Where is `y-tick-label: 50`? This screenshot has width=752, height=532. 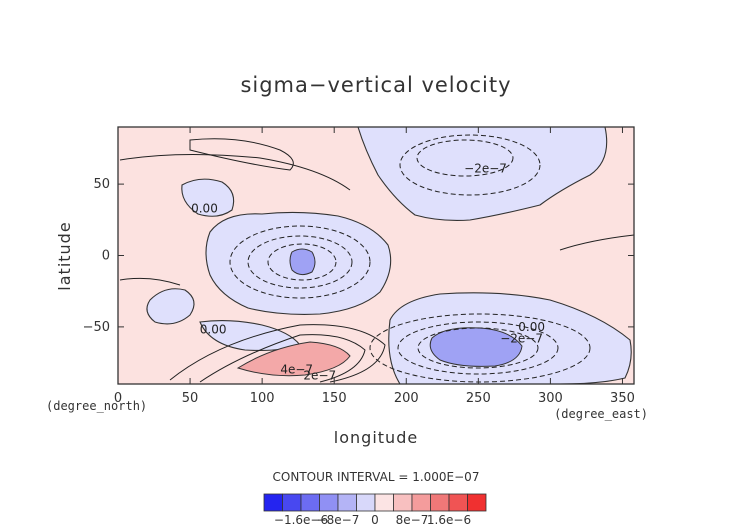 y-tick-label: 50 is located at coordinates (101, 184).